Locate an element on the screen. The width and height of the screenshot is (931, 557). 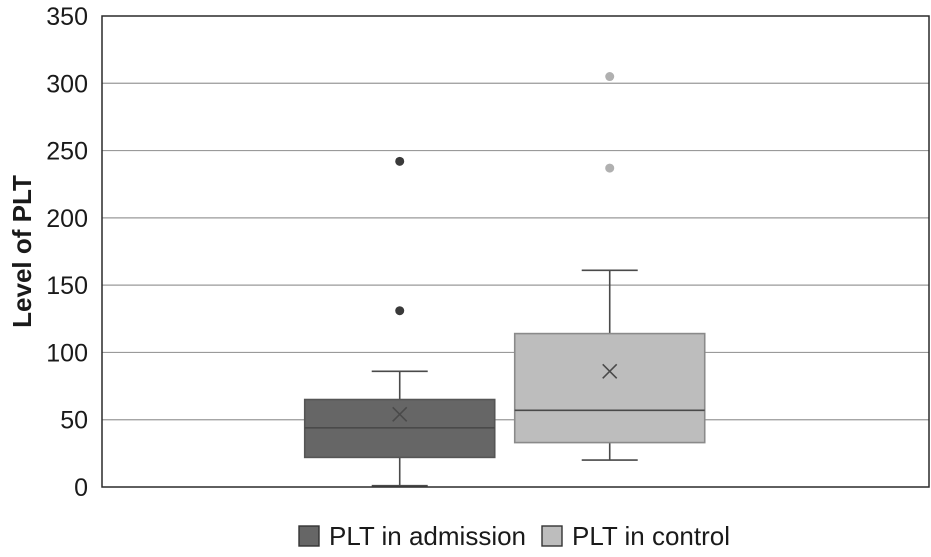
legend: PLT in admission PLT in control is located at coordinates (514, 536).